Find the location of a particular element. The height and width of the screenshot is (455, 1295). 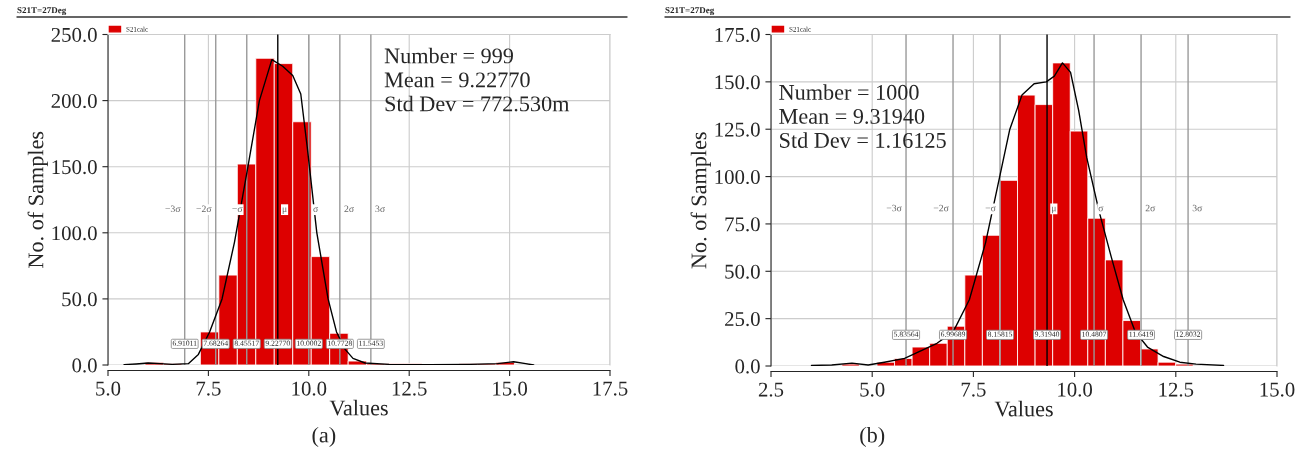

text: (a) is located at coordinates (324, 437).